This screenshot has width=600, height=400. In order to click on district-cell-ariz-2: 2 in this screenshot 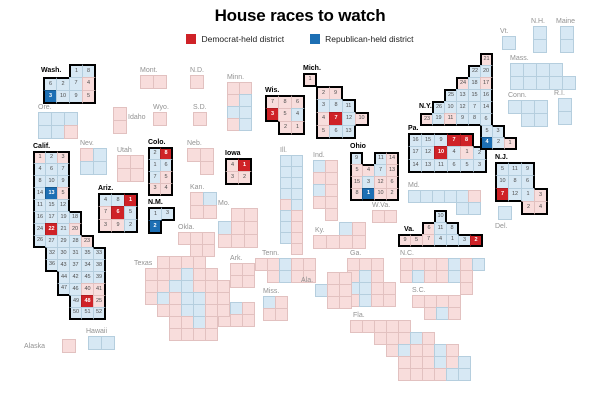, I will do `click(131, 226)`.